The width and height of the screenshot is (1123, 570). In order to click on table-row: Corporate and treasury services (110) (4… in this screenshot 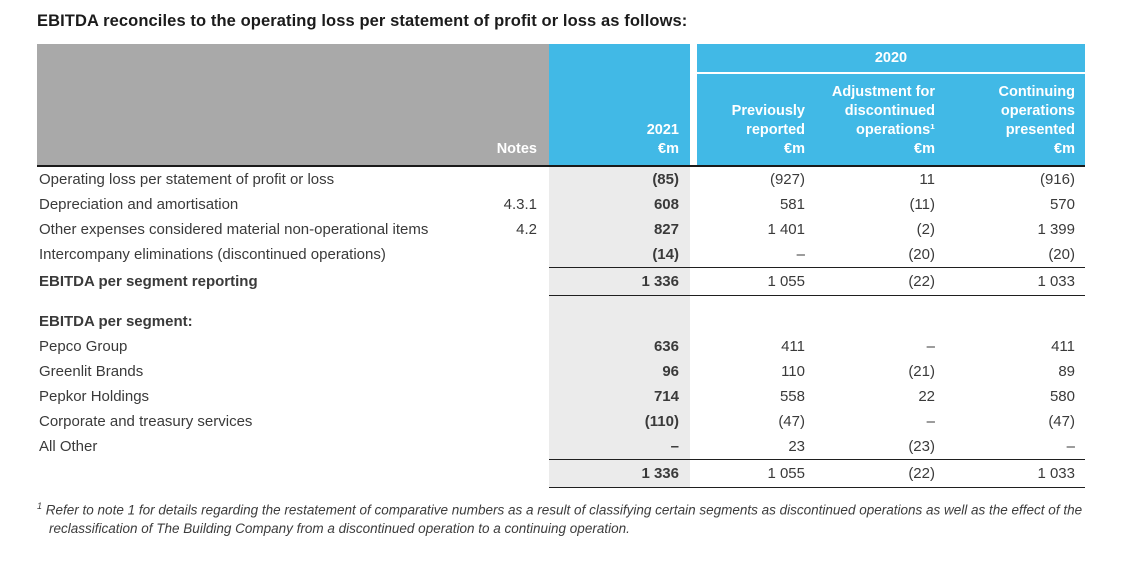, I will do `click(561, 421)`.